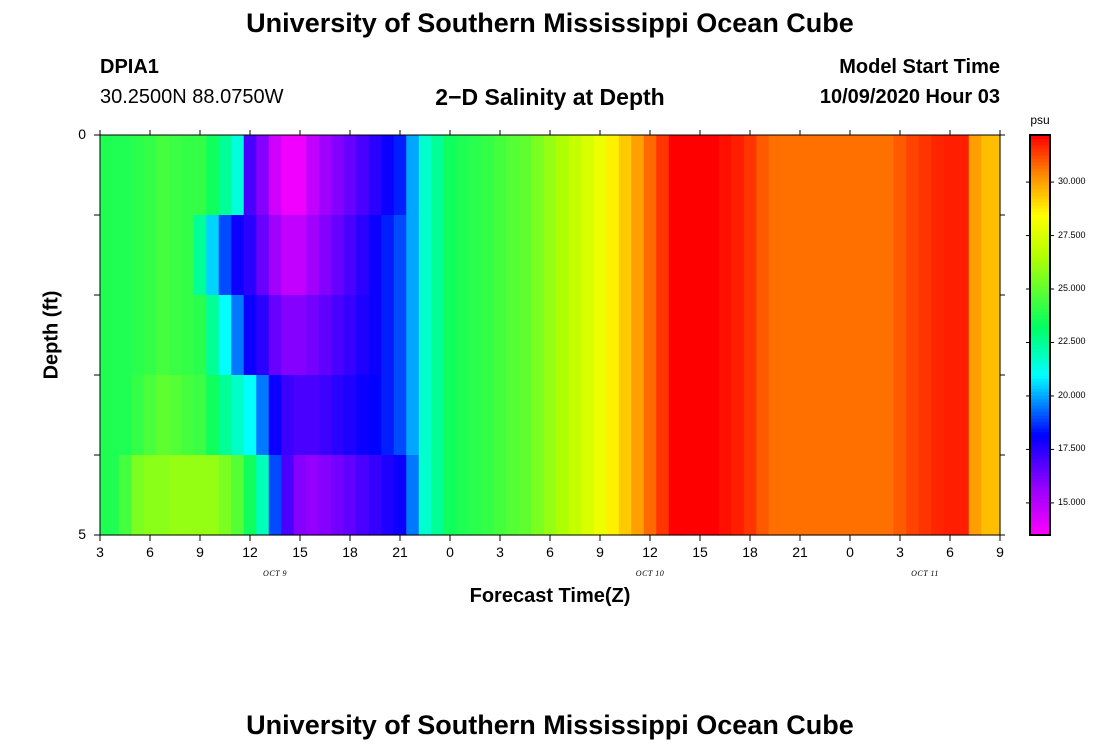 The width and height of the screenshot is (1100, 750). I want to click on x-tick-label: 21, so click(800, 552).